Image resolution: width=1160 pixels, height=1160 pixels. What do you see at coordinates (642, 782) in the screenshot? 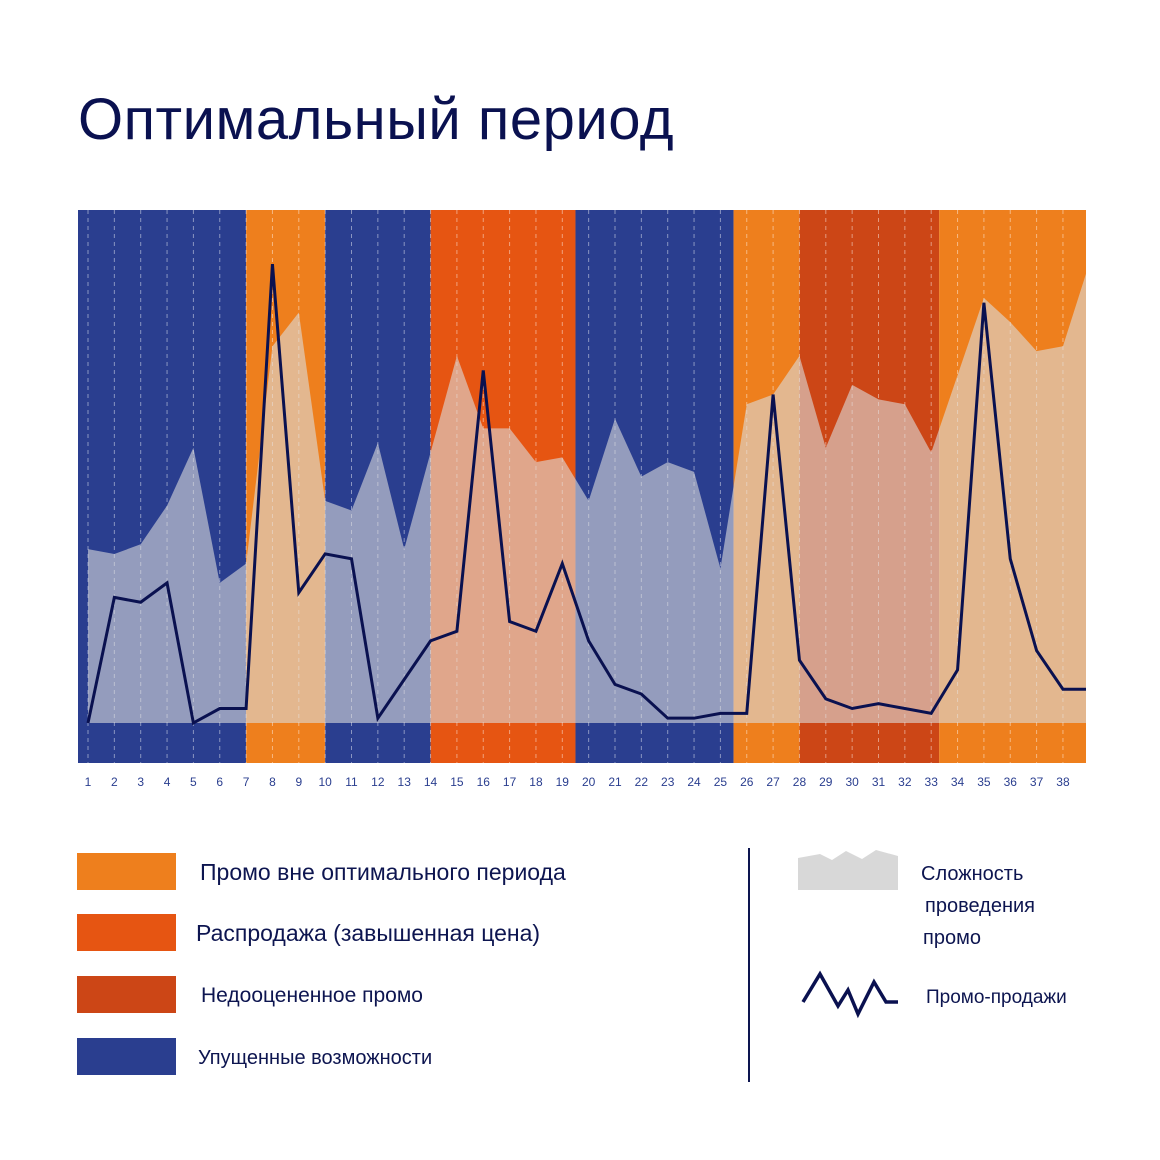
I see `x-tick-label-22: 22` at bounding box center [642, 782].